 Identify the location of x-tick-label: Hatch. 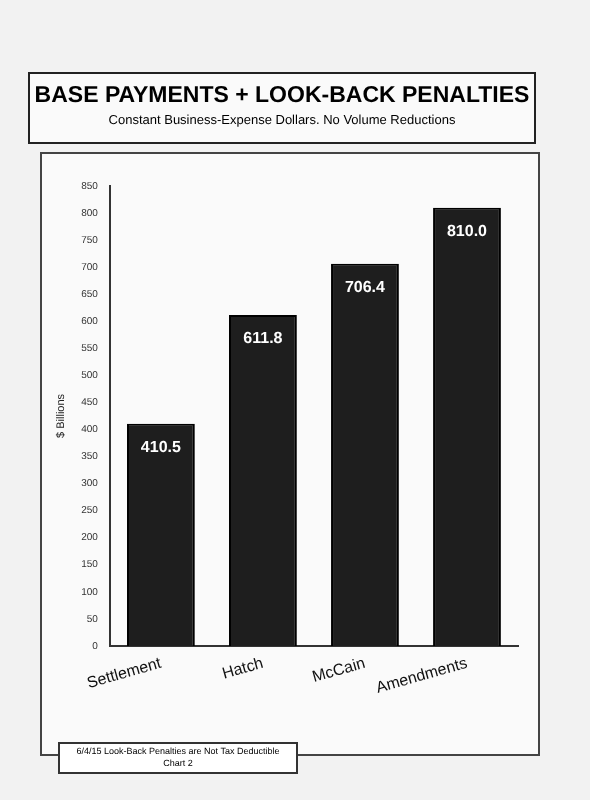
(243, 668).